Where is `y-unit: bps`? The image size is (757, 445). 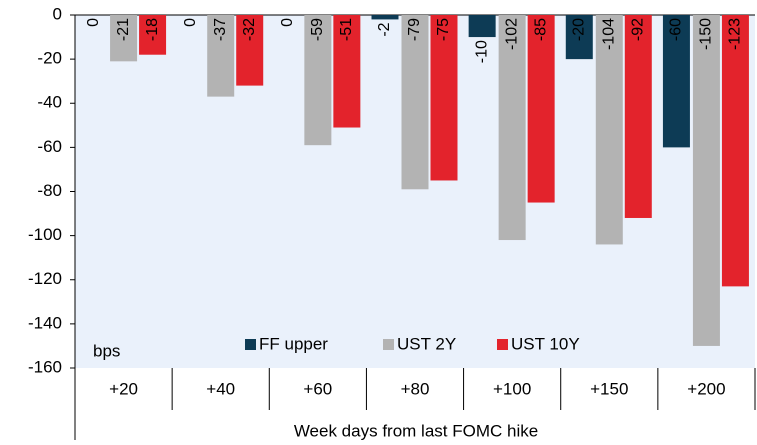 y-unit: bps is located at coordinates (106, 350).